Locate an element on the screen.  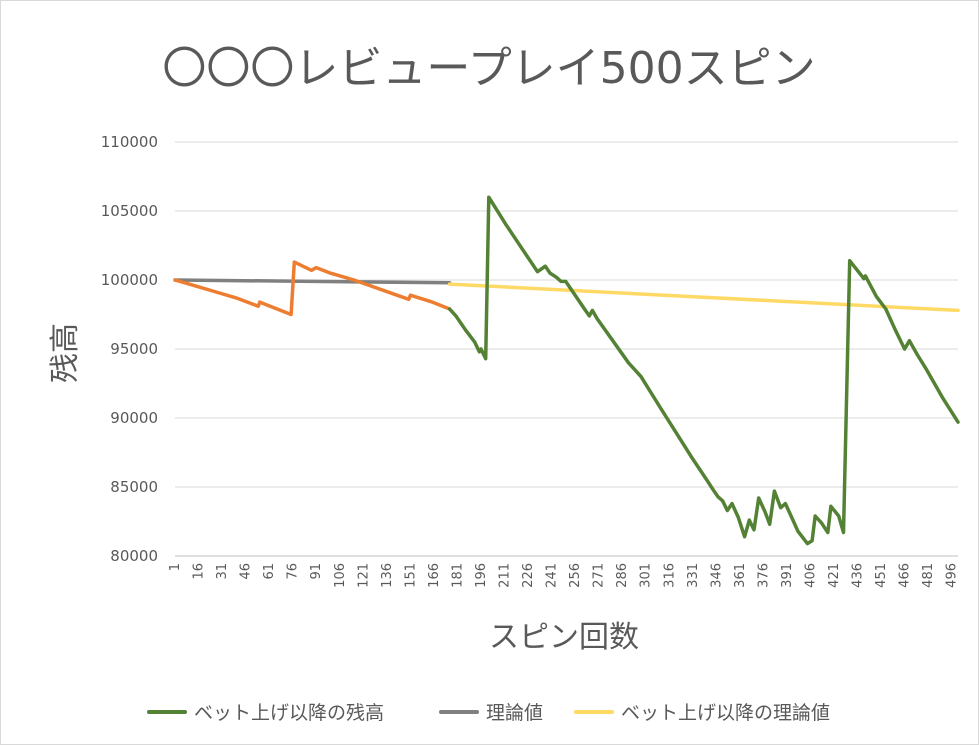
y-tick-label: 90000 is located at coordinates (134, 418).